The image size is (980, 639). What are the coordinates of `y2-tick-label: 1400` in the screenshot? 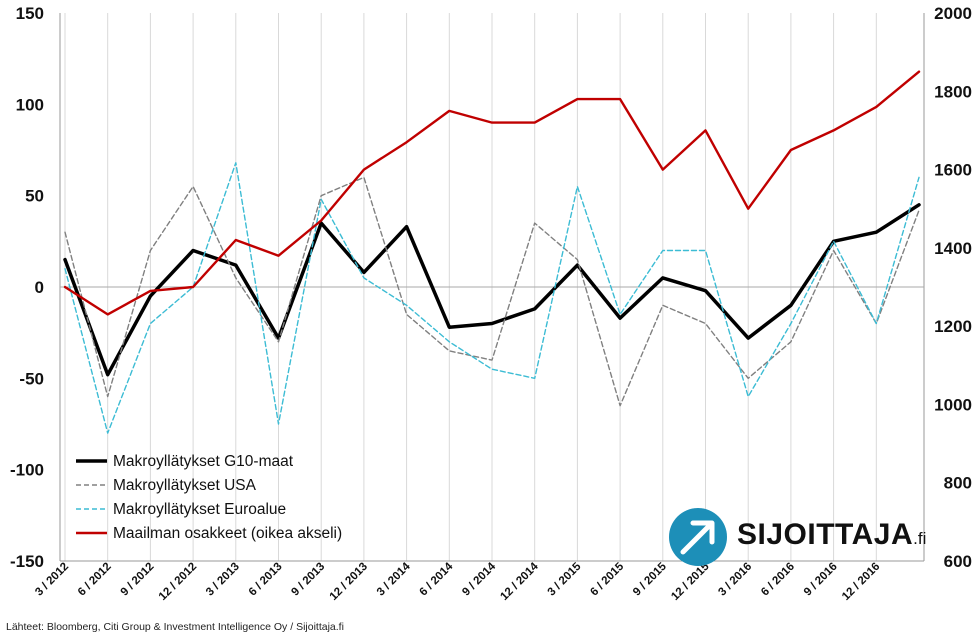 It's located at (953, 248).